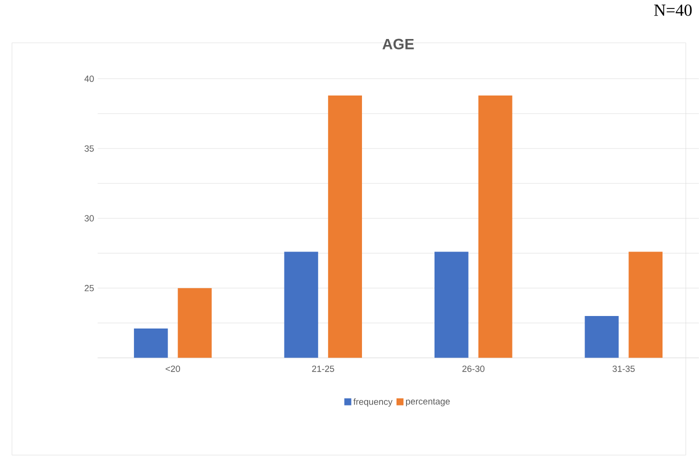 The height and width of the screenshot is (456, 699). Describe the element at coordinates (673, 10) in the screenshot. I see `text: N=40` at that location.